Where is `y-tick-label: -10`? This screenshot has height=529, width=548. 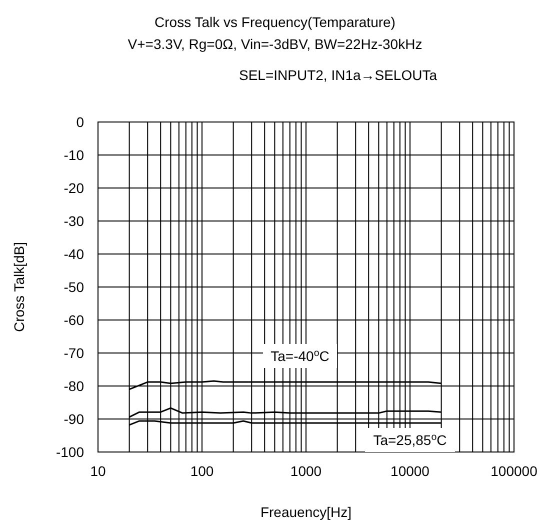 y-tick-label: -10 is located at coordinates (74, 155).